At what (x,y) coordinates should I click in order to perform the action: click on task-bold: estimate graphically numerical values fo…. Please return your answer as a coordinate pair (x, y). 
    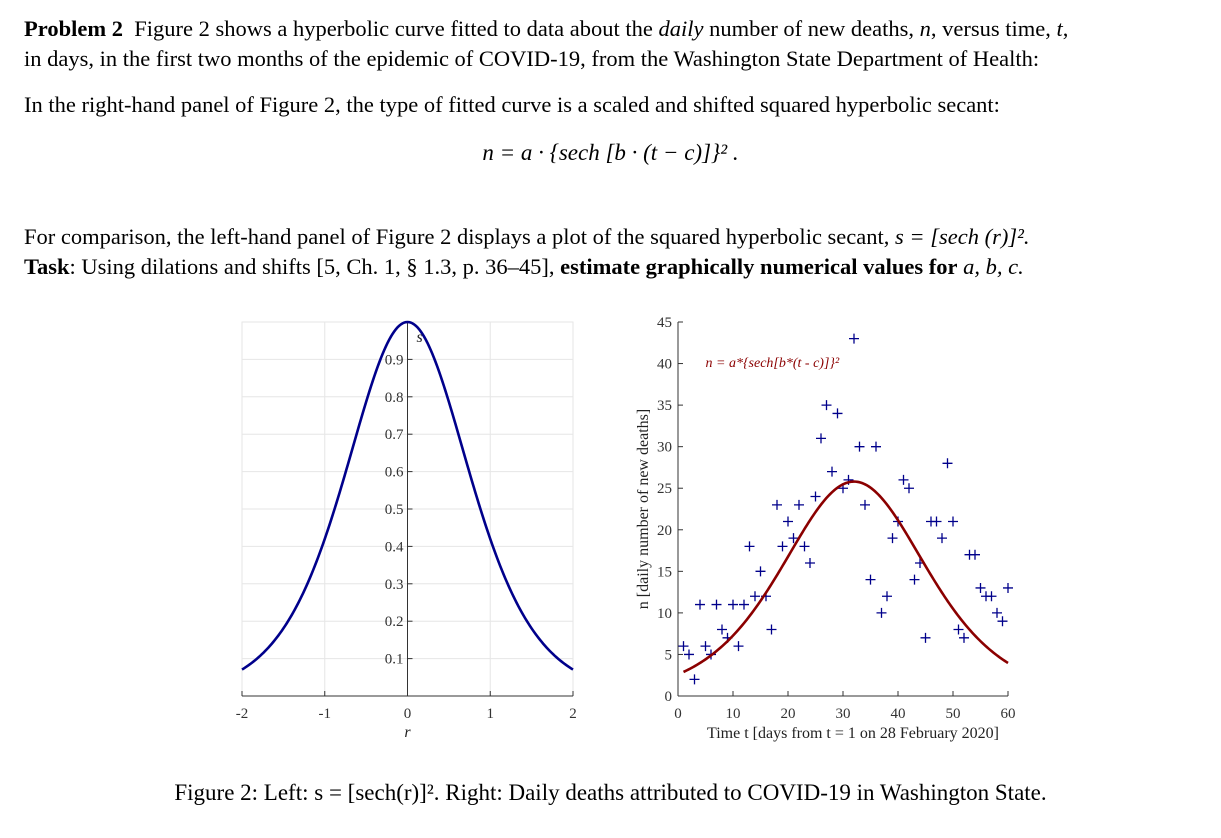
    Looking at the image, I should click on (759, 266).